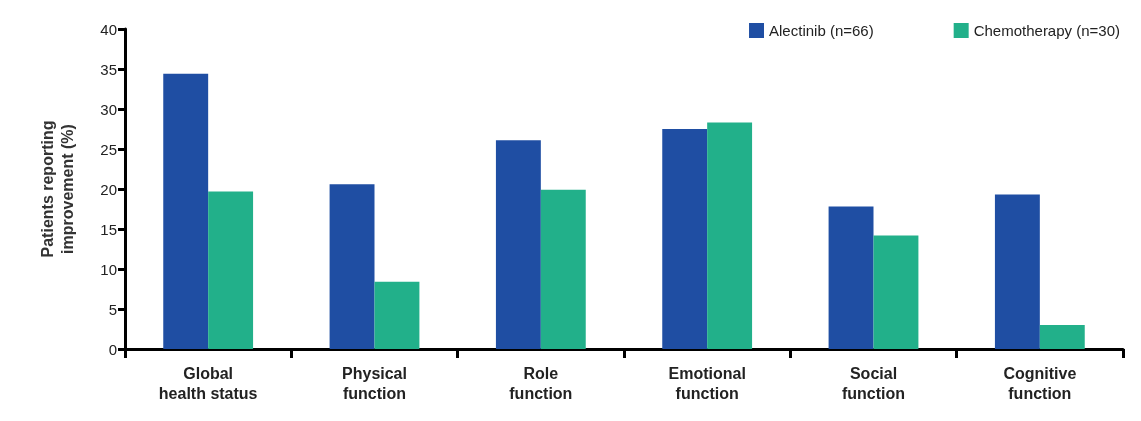 This screenshot has width=1141, height=421. I want to click on y-tick-label: 35, so click(108, 69).